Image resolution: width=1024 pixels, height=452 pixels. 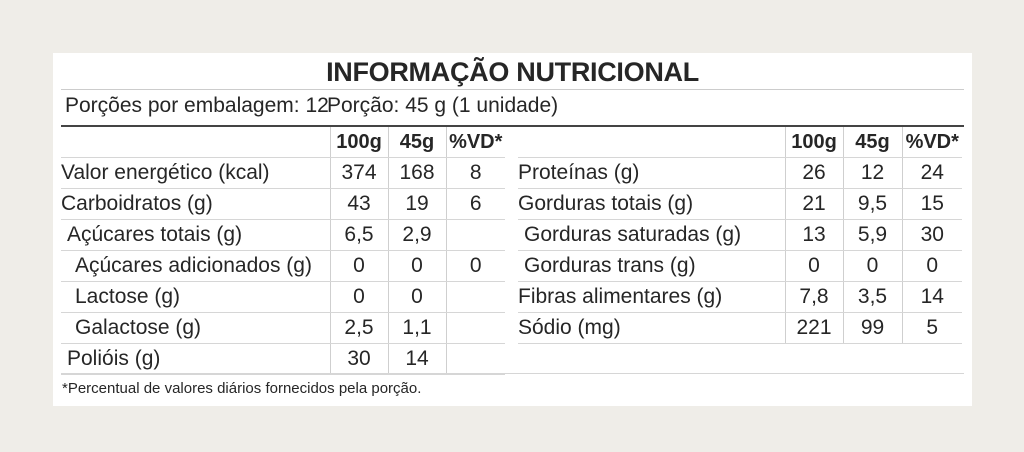 What do you see at coordinates (931, 173) in the screenshot?
I see `value-vd: 24` at bounding box center [931, 173].